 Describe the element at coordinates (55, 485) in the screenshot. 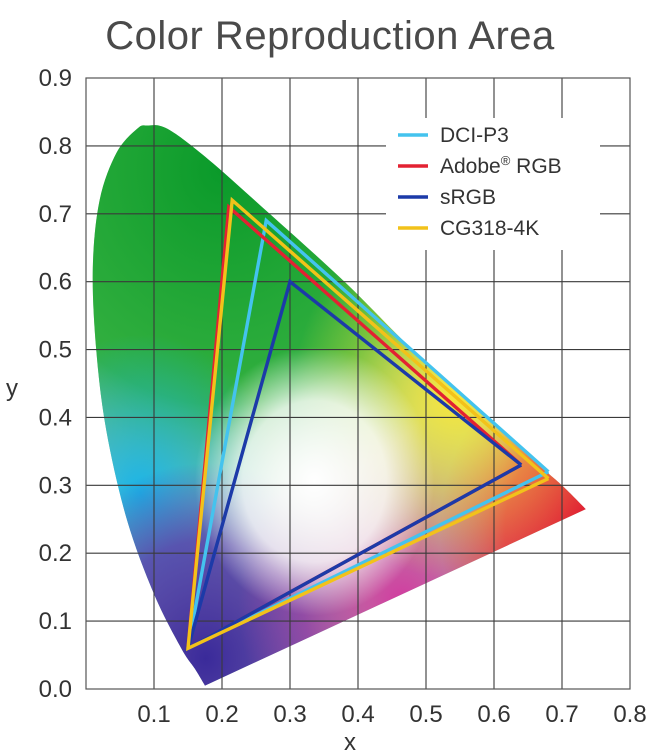

I see `y-tick-label: 0.3` at that location.